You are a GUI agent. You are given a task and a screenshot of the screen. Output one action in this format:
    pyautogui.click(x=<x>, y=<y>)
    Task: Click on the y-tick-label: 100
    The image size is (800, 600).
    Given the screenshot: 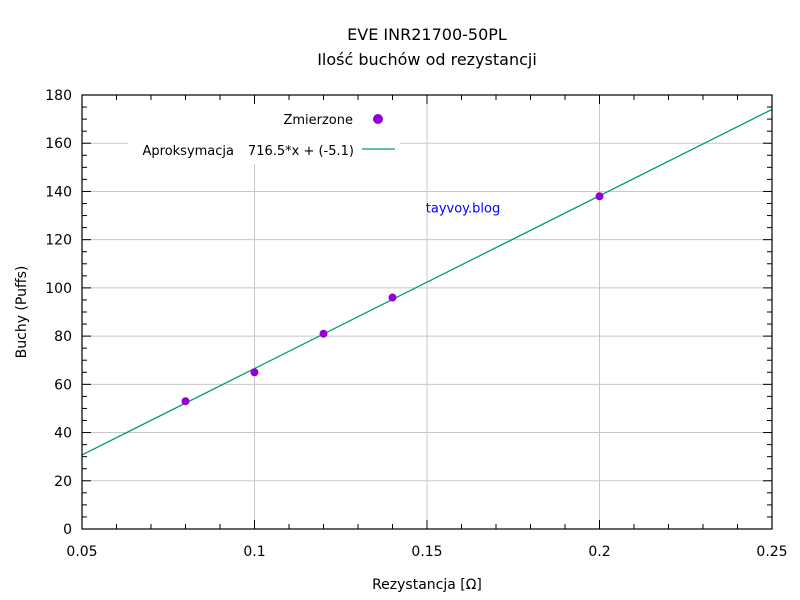 What is the action you would take?
    pyautogui.click(x=58, y=289)
    